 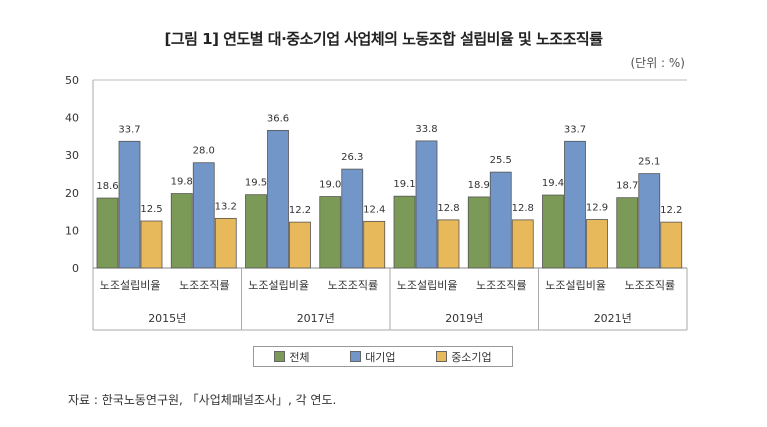 I want to click on year-label: 2017년, so click(x=316, y=318).